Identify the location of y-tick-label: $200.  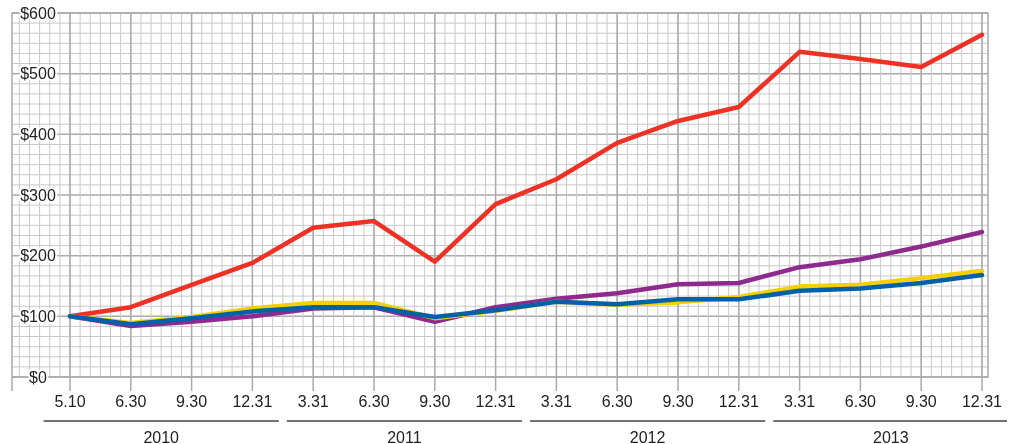
(38, 256).